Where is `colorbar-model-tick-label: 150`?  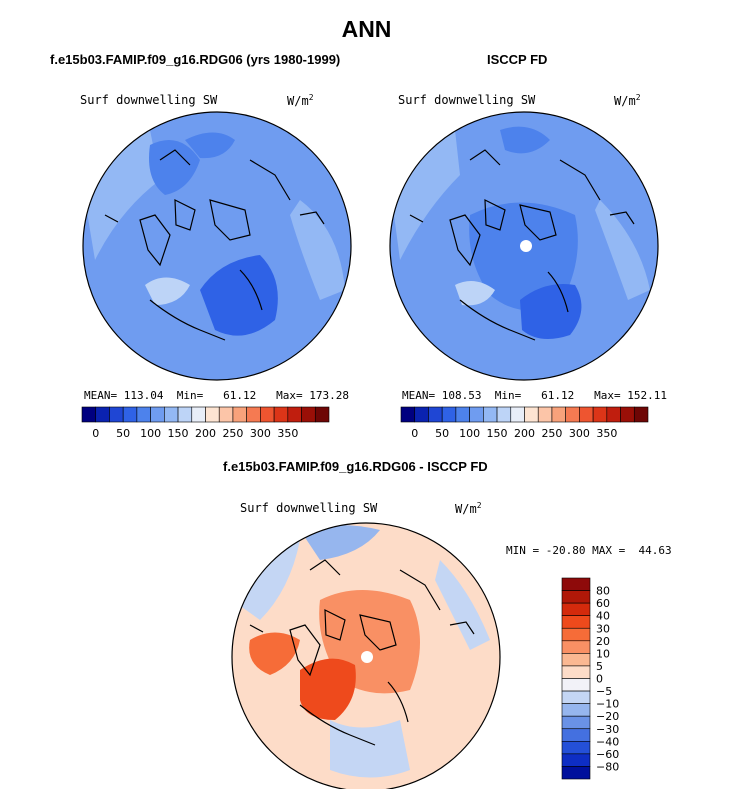 colorbar-model-tick-label: 150 is located at coordinates (178, 433).